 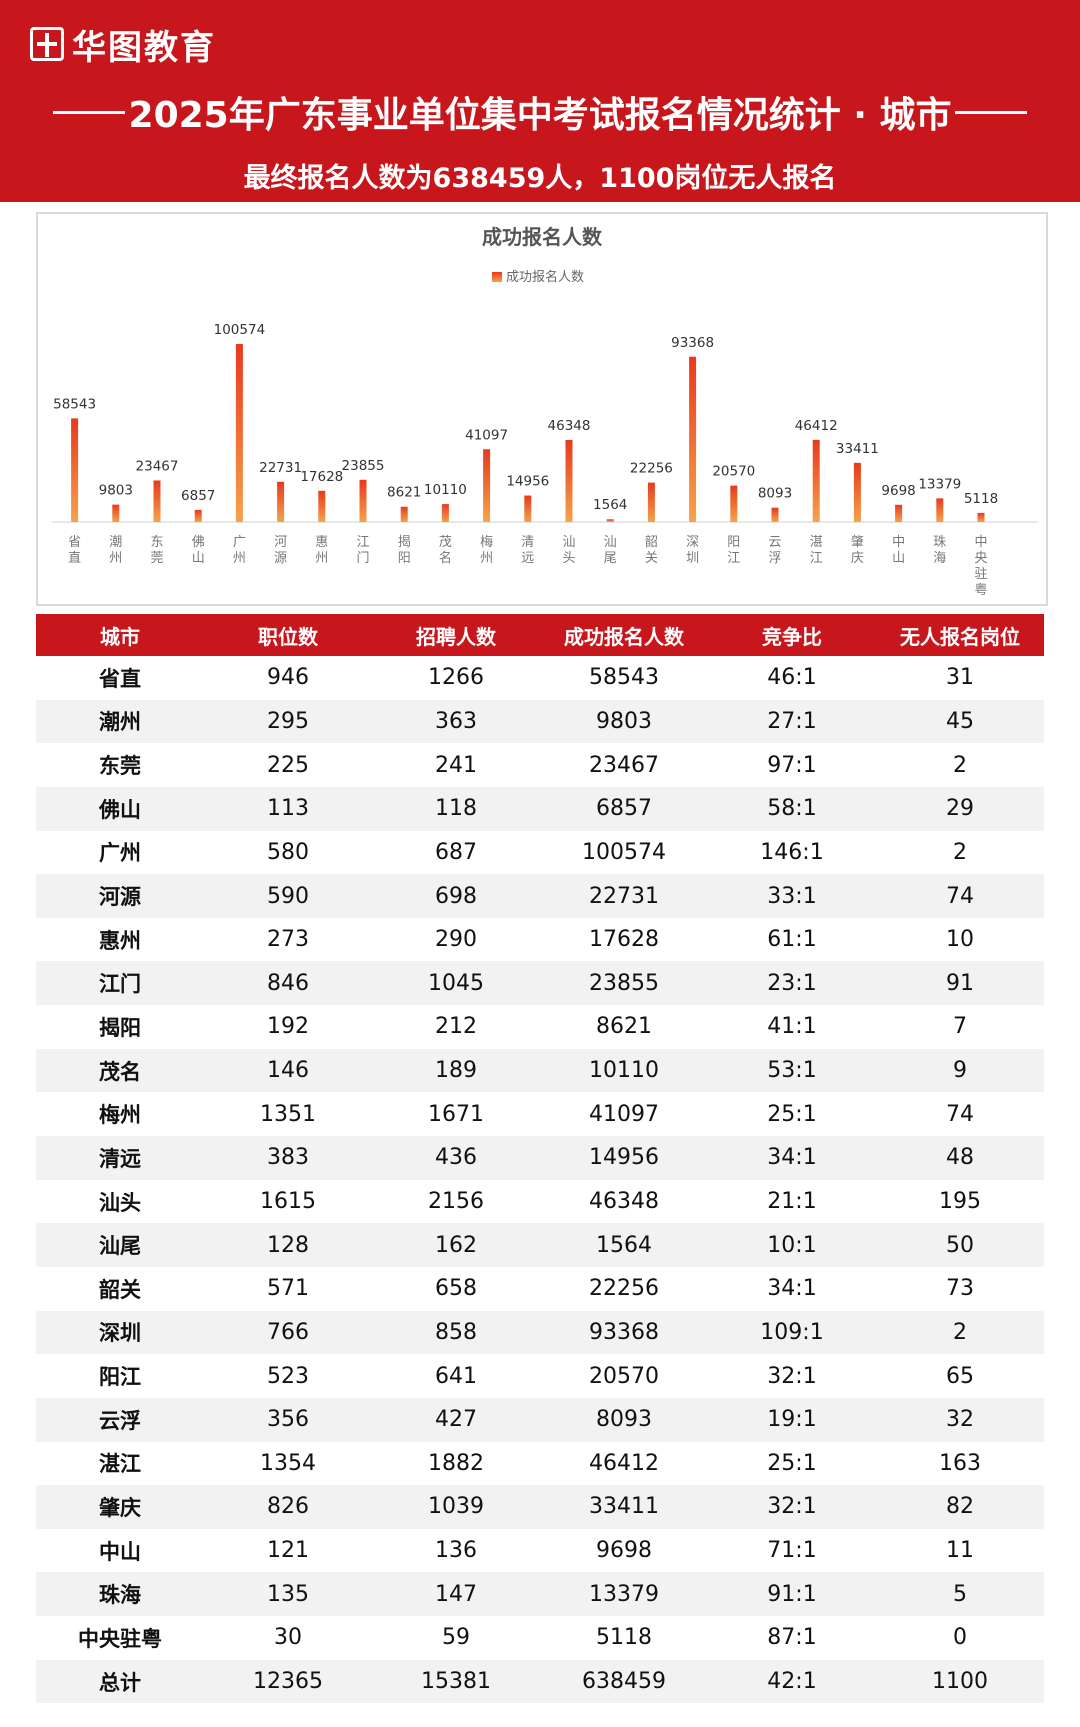 What do you see at coordinates (792, 1114) in the screenshot?
I see `table-cell: 25:1` at bounding box center [792, 1114].